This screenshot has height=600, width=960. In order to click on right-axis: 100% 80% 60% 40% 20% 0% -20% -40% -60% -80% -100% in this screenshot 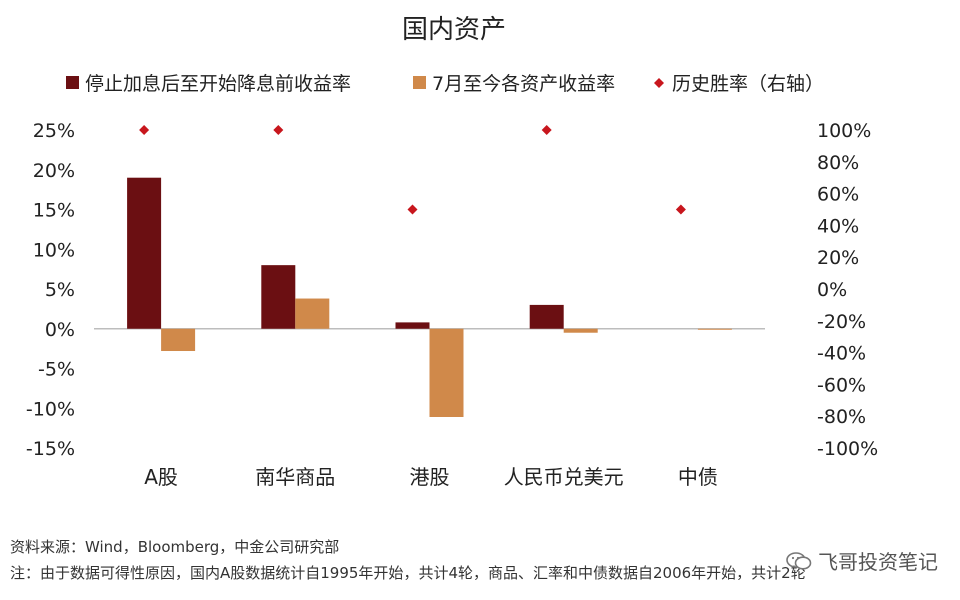, I will do `click(847, 290)`.